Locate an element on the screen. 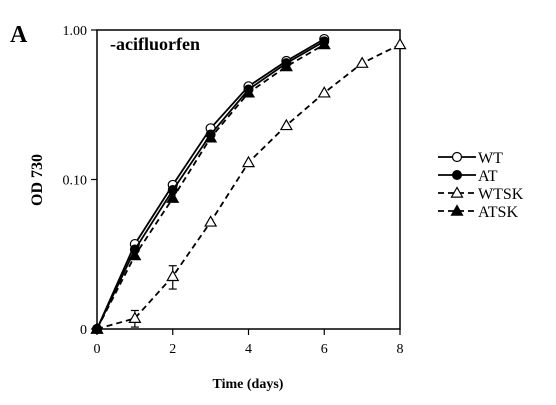 This screenshot has width=556, height=405. legend-entry-atsk: ATSK is located at coordinates (478, 212).